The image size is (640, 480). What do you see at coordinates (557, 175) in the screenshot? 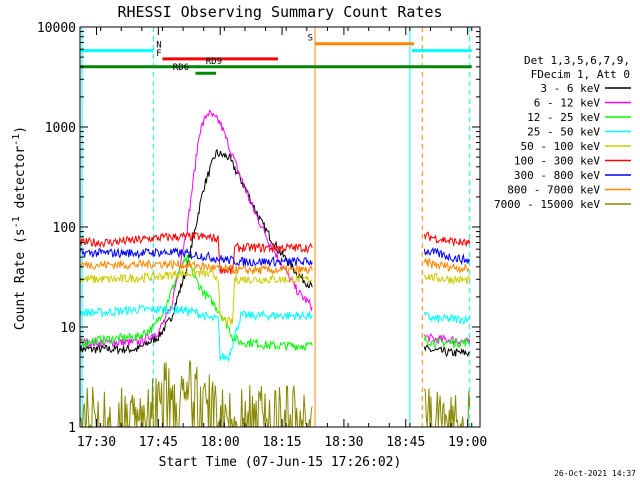
I see `legend-label-6: 300 - 800 keV` at bounding box center [557, 175].